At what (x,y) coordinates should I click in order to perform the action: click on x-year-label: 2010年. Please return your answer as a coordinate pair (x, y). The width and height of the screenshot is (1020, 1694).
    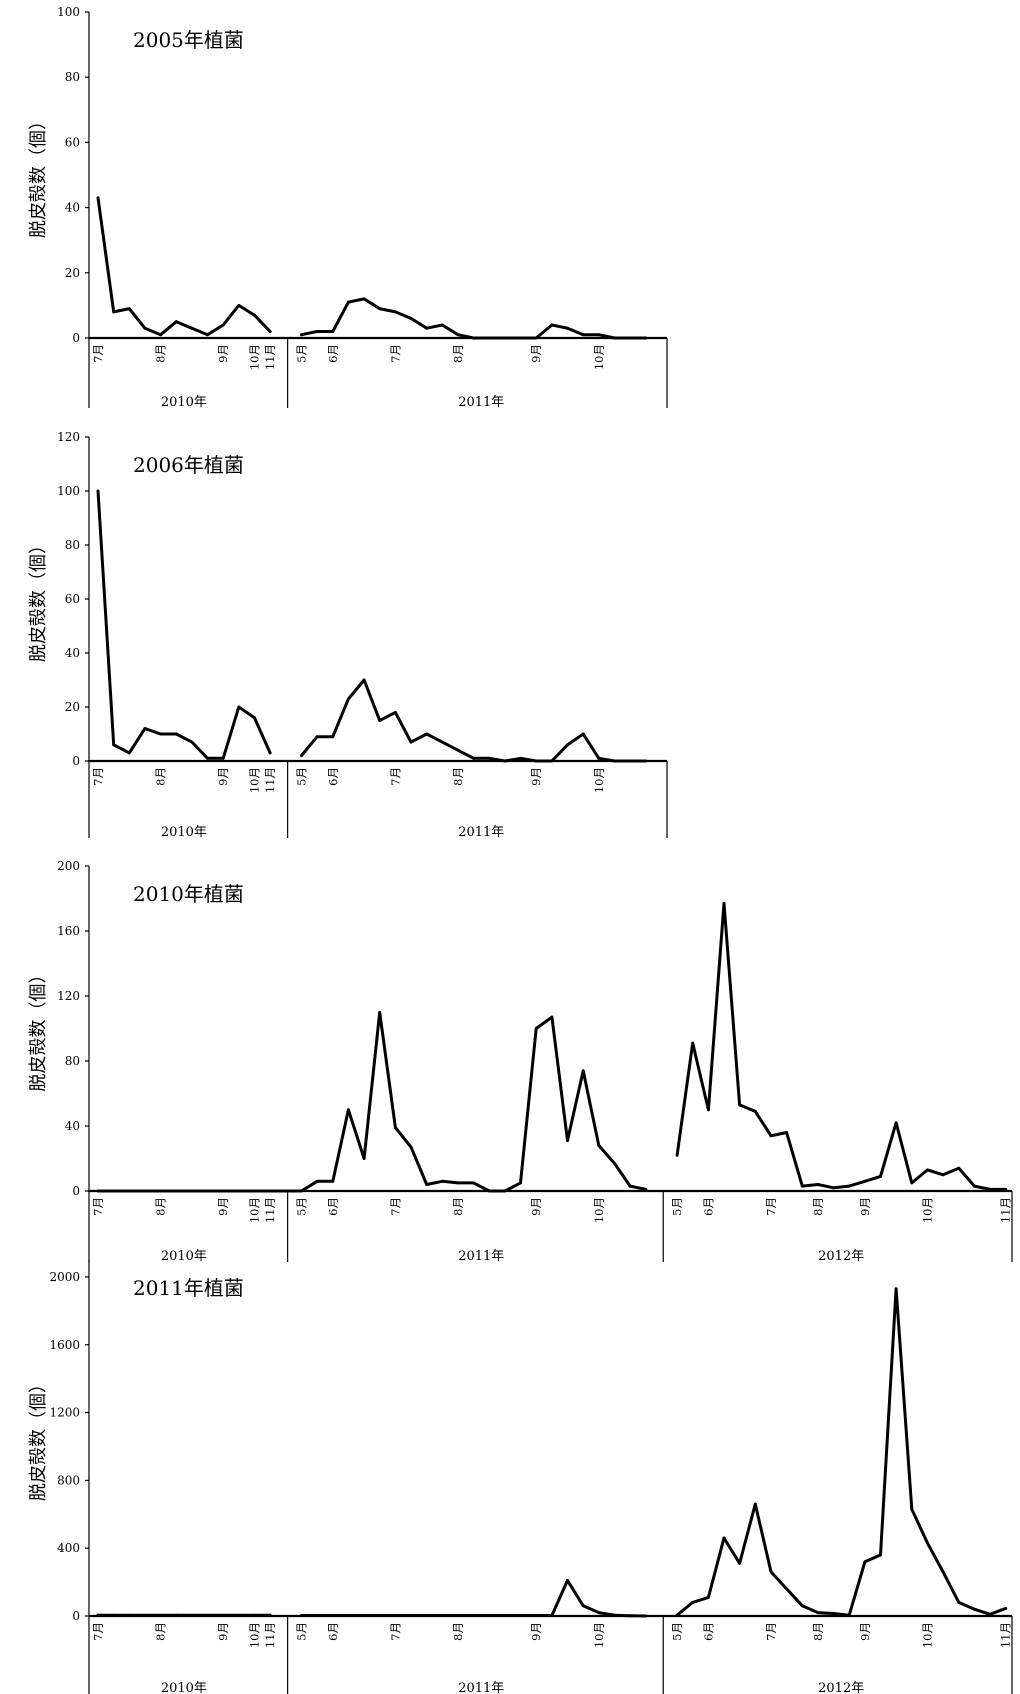
    Looking at the image, I should click on (184, 1687).